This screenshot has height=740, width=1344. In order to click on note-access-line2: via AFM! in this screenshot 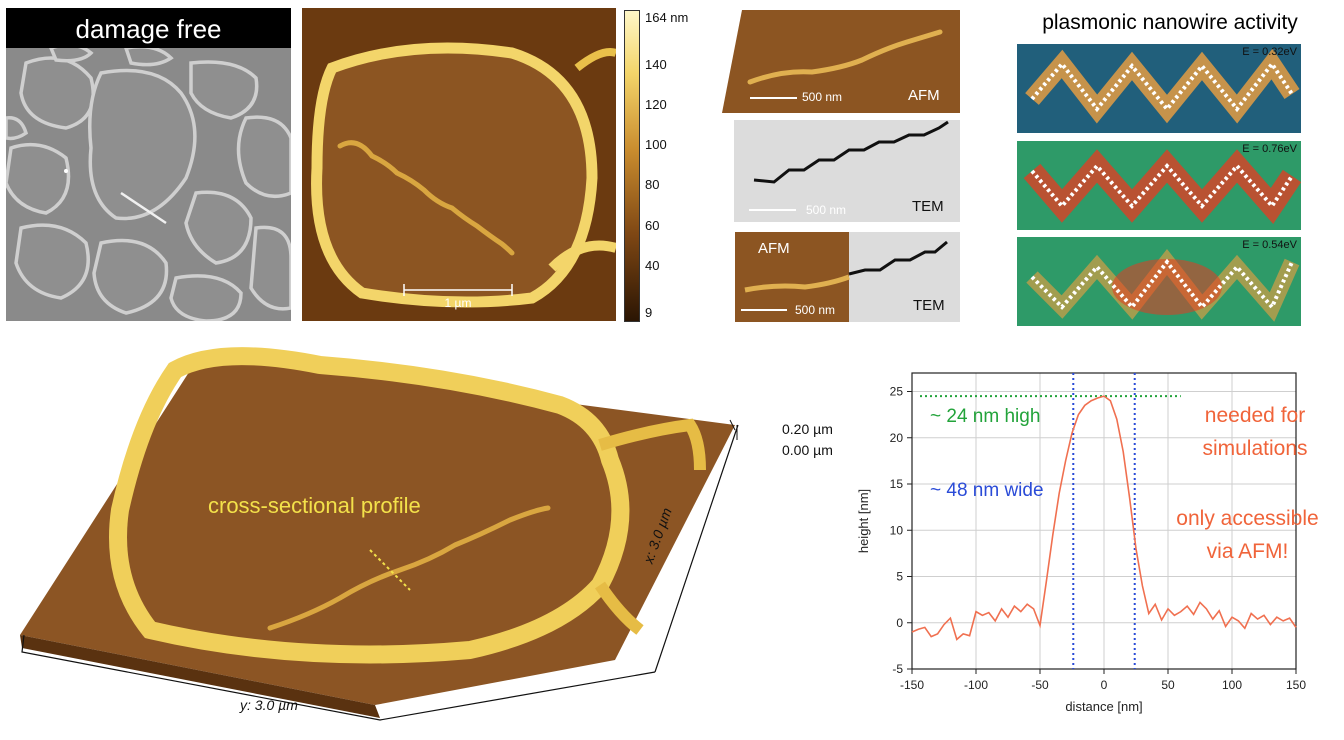, I will do `click(1247, 551)`.